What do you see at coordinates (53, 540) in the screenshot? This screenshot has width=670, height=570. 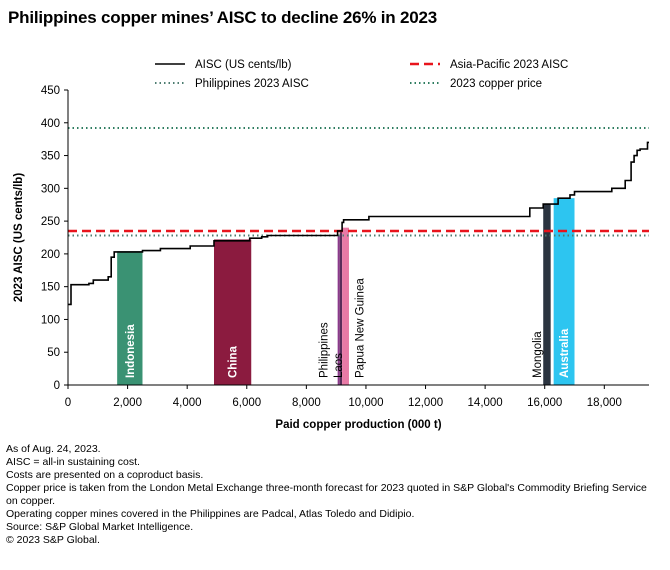 I see `note-line: © 2023 S&P Global.` at bounding box center [53, 540].